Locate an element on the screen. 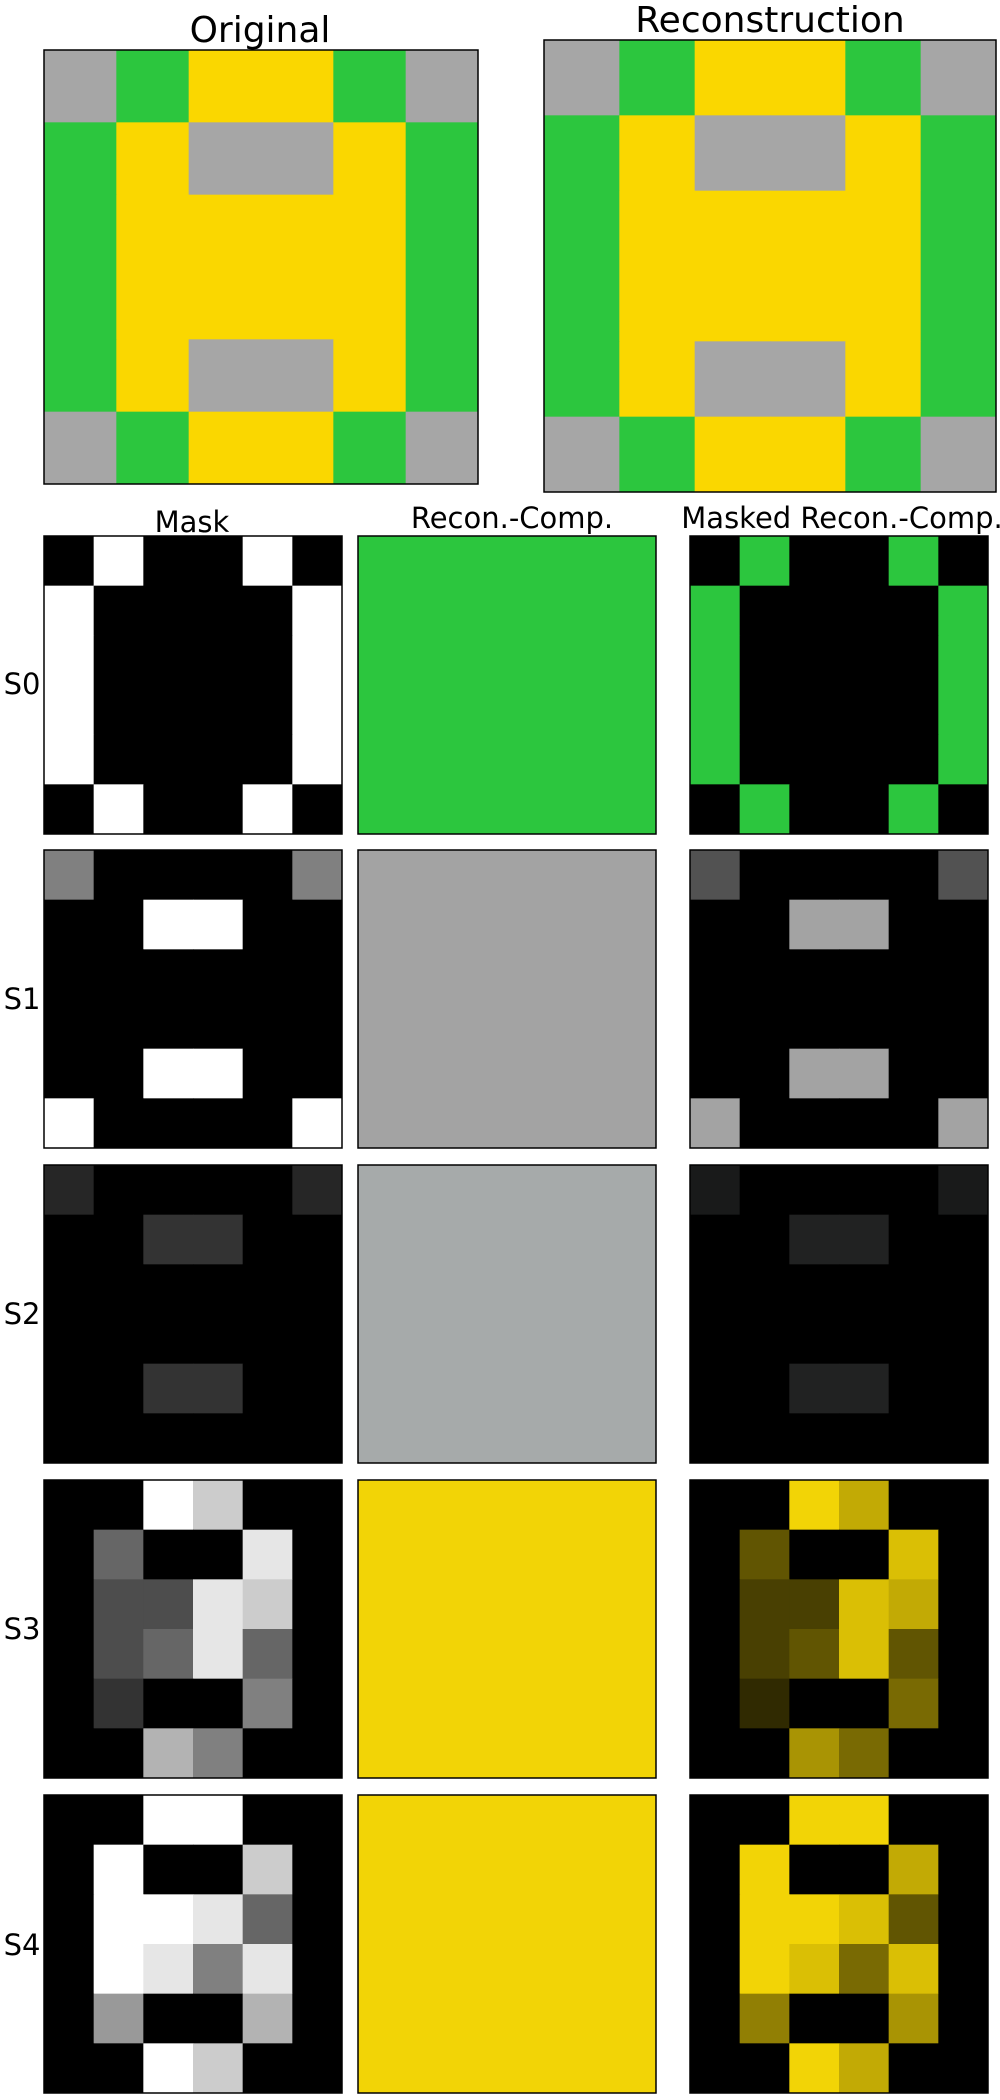 This screenshot has height=2100, width=1000. reconstruction-border is located at coordinates (770, 266).